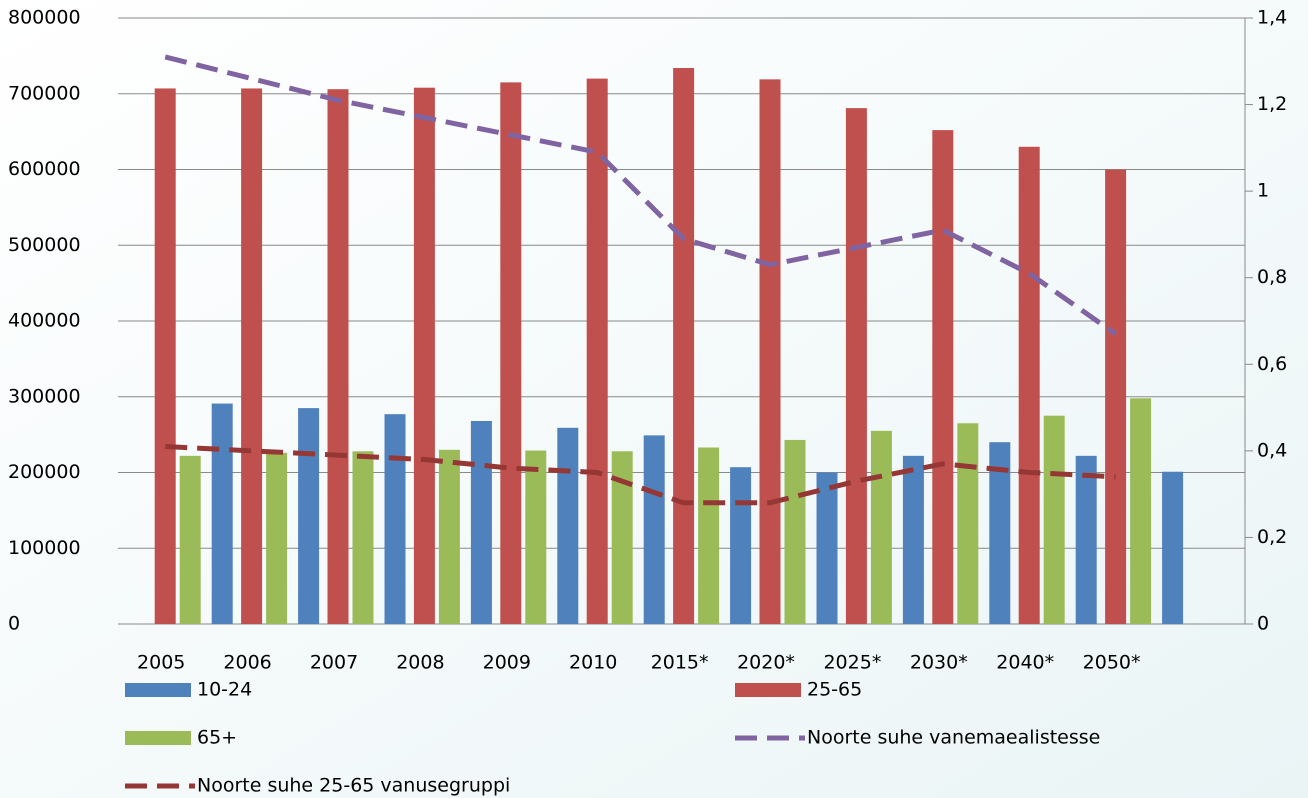 This screenshot has width=1308, height=798. Describe the element at coordinates (161, 663) in the screenshot. I see `x-tick-label: 2005` at that location.